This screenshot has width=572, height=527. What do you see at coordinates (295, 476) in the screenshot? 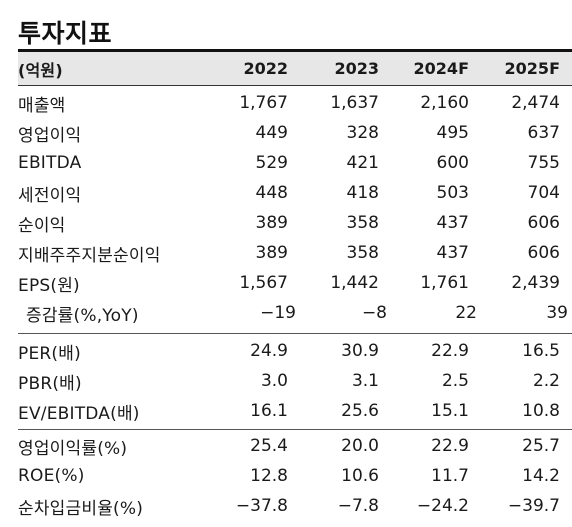
I see `table-row: ROE(%) 12.8 10.6 11.7 14.2` at bounding box center [295, 476].